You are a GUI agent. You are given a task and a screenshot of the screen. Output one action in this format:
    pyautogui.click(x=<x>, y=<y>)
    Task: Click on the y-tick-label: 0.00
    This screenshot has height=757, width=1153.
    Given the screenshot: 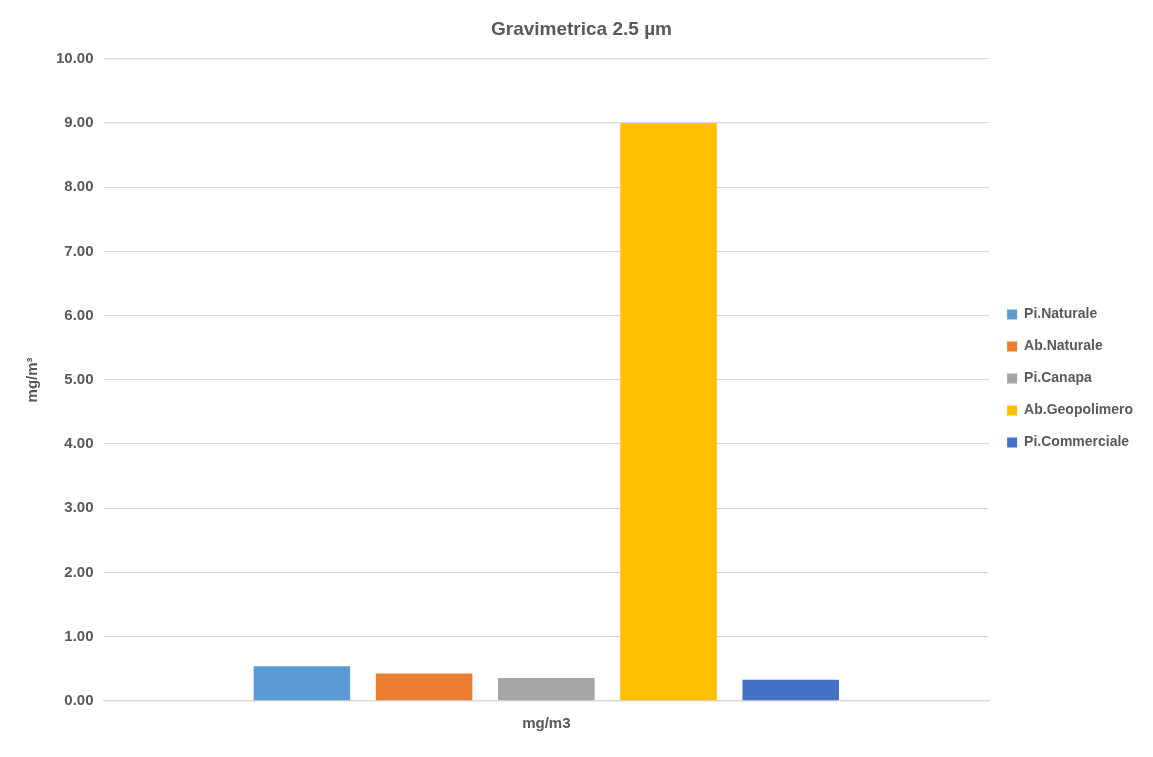 What is the action you would take?
    pyautogui.click(x=79, y=700)
    